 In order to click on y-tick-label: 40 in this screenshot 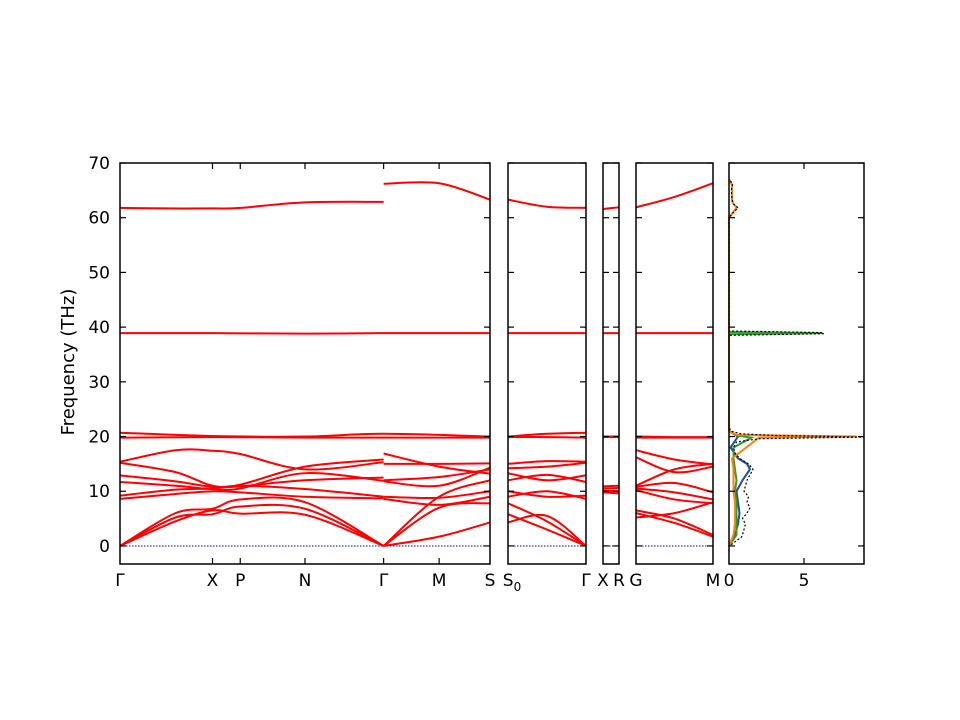, I will do `click(99, 328)`.